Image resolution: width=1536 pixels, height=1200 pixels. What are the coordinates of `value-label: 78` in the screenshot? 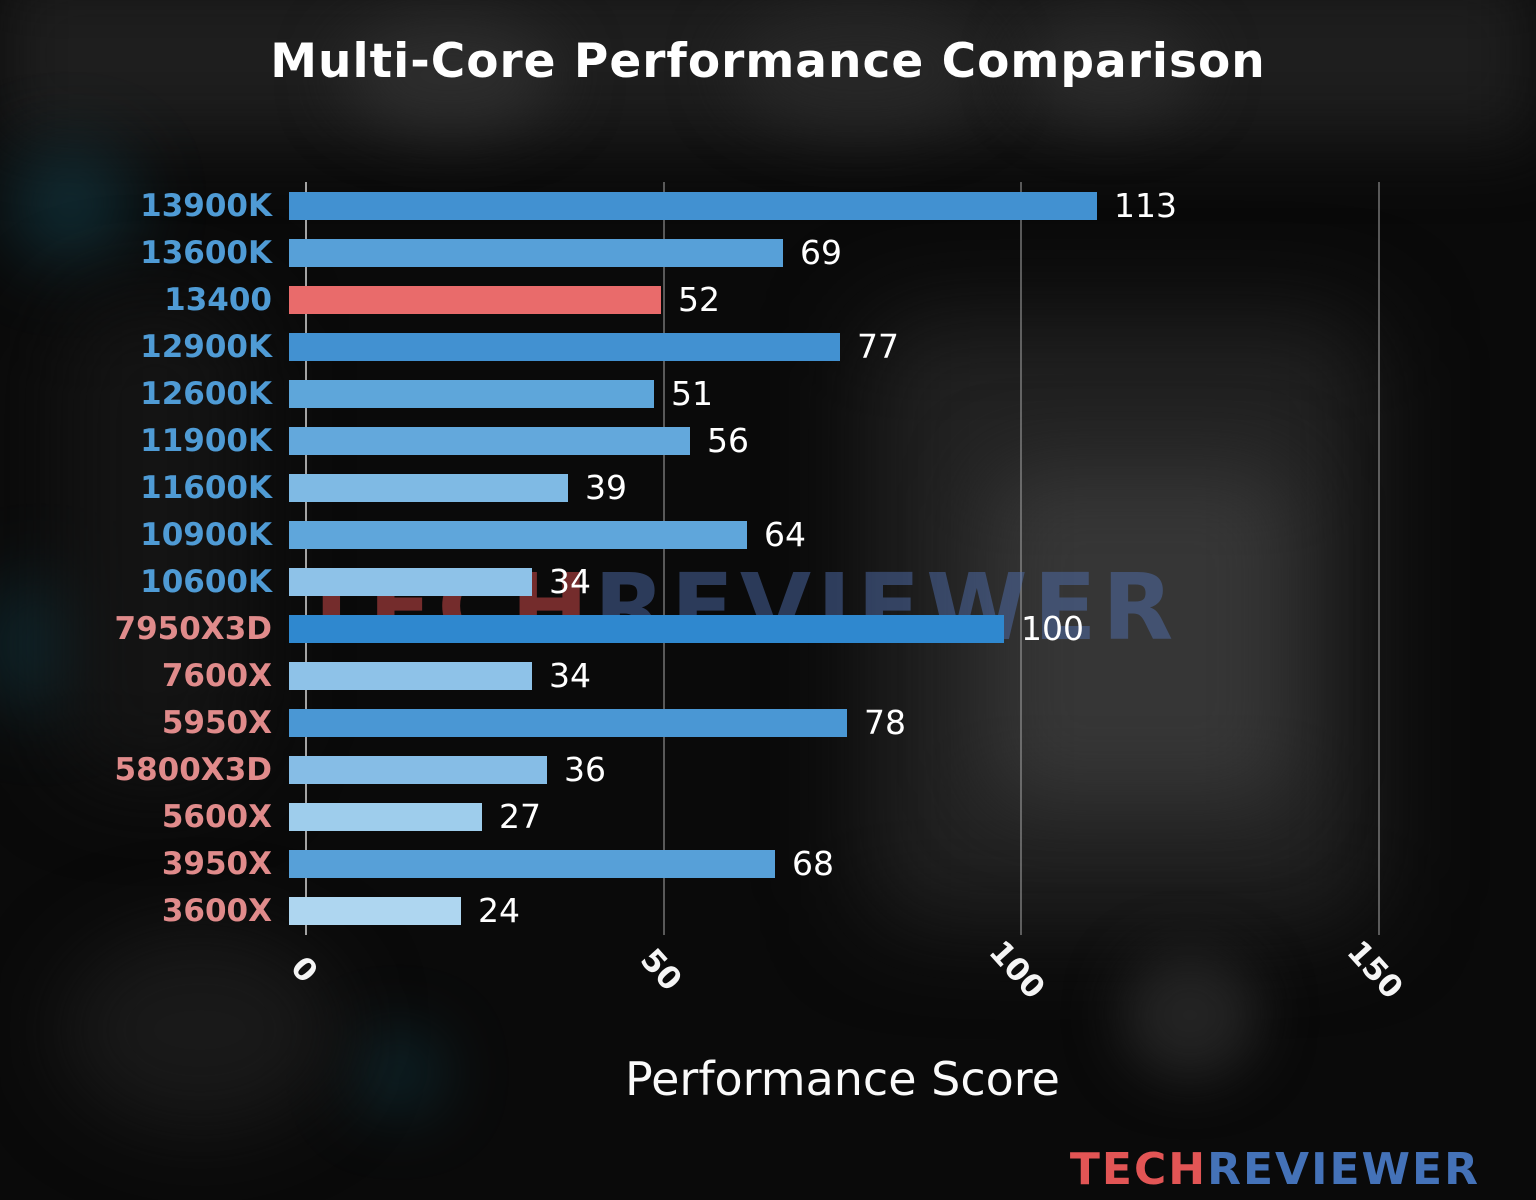 It's located at (885, 722).